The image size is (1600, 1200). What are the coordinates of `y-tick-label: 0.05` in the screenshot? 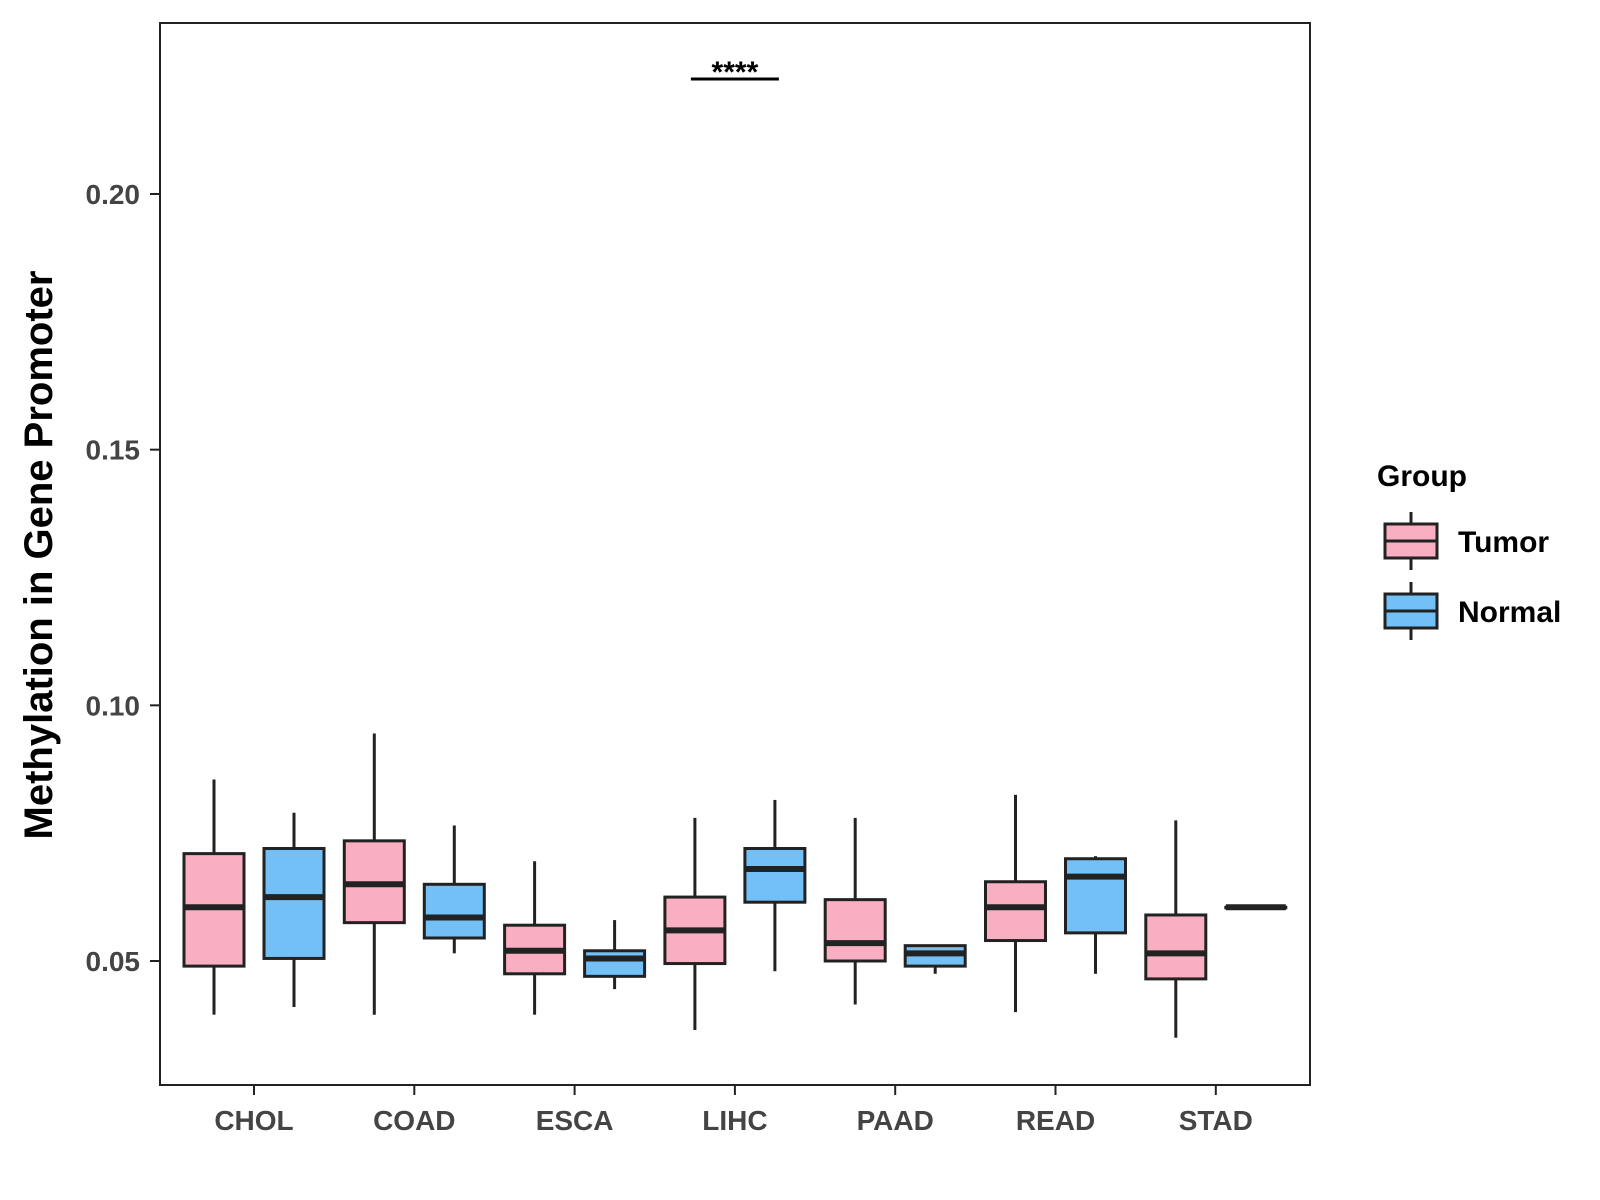 It's located at (113, 961).